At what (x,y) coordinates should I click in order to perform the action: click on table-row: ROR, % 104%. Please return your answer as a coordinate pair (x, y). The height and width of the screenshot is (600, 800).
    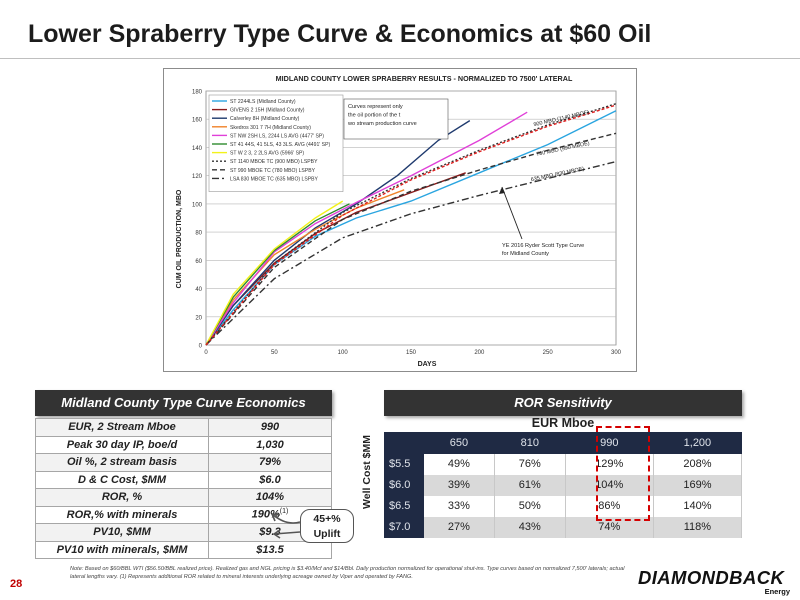
    Looking at the image, I should click on (183, 497).